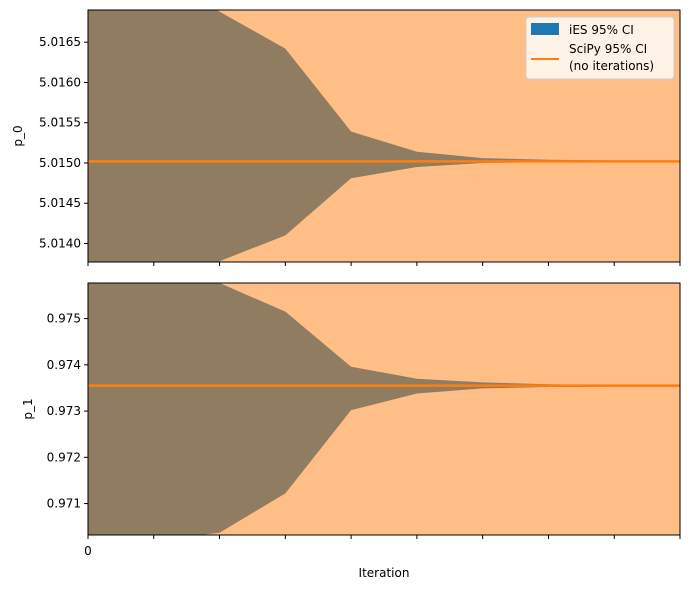 This screenshot has height=590, width=690. I want to click on y-tick-label: 5.0165, so click(60, 42).